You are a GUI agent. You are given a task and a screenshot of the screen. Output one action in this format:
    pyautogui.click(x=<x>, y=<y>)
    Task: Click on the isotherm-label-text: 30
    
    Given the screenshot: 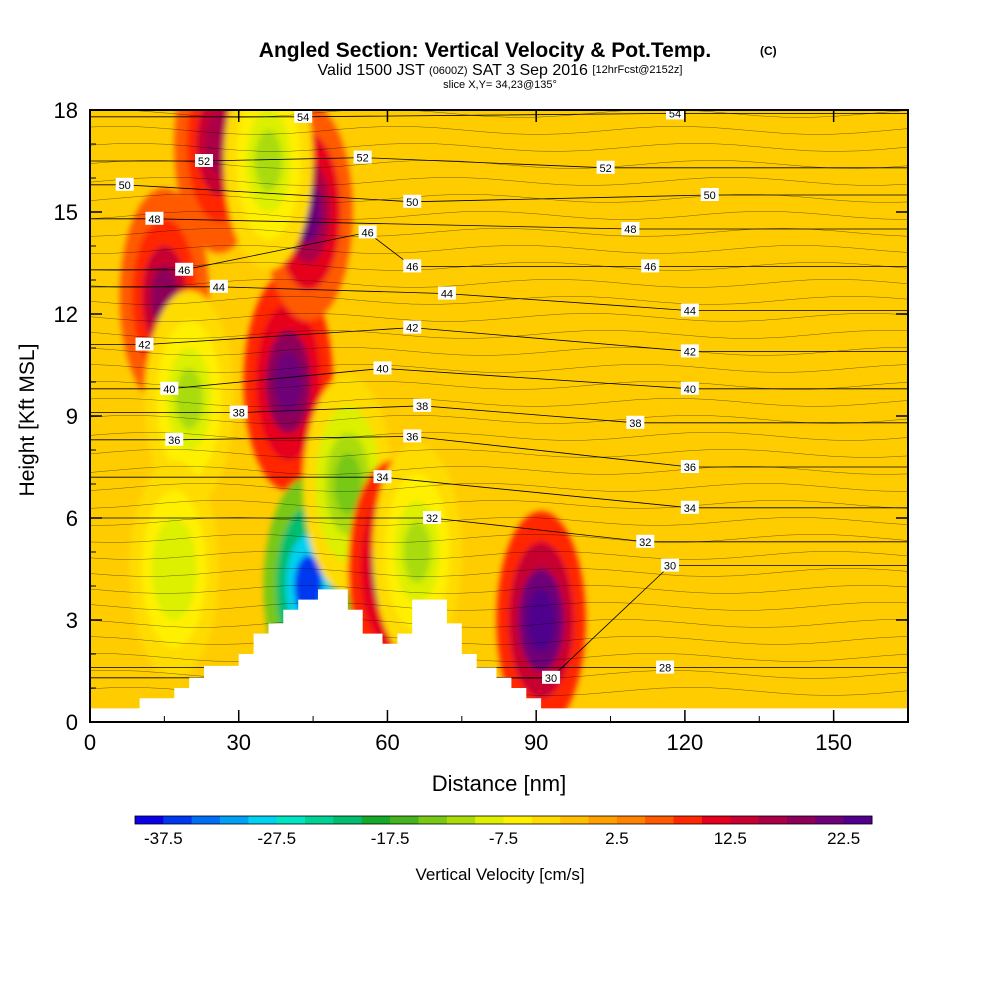 What is the action you would take?
    pyautogui.click(x=670, y=567)
    